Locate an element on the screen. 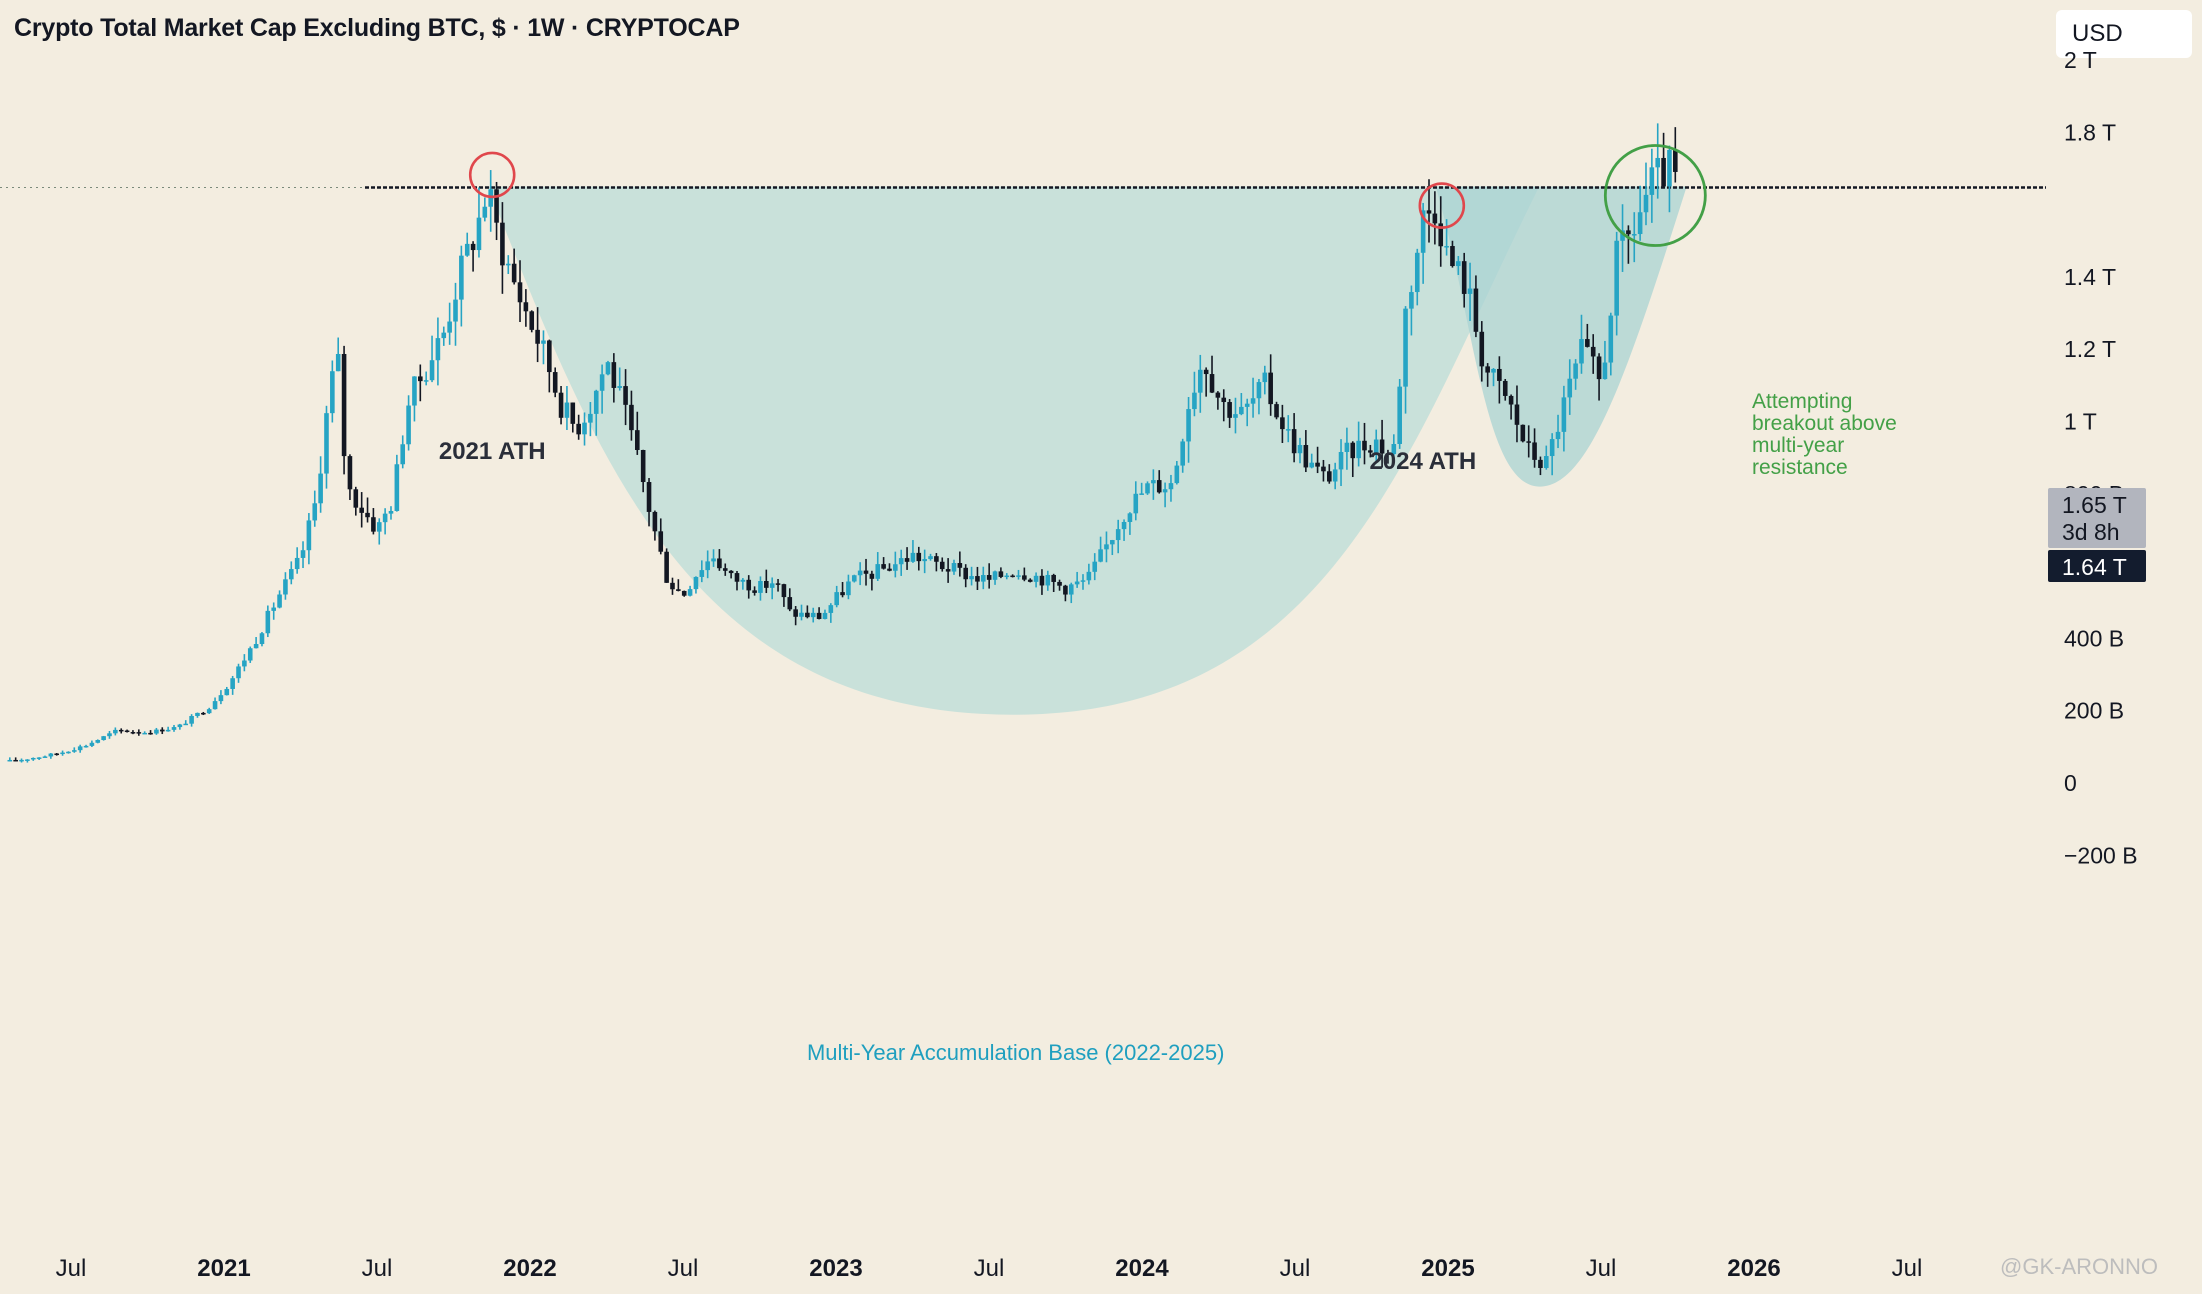  current-price-badge is located at coordinates (2097, 566).